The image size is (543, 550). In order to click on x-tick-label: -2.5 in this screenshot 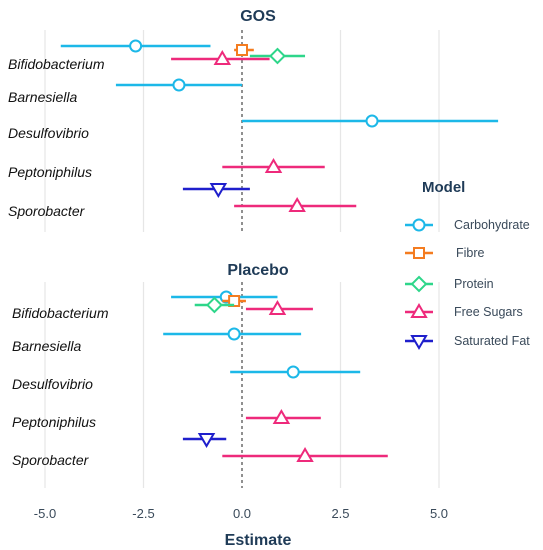, I will do `click(143, 513)`.